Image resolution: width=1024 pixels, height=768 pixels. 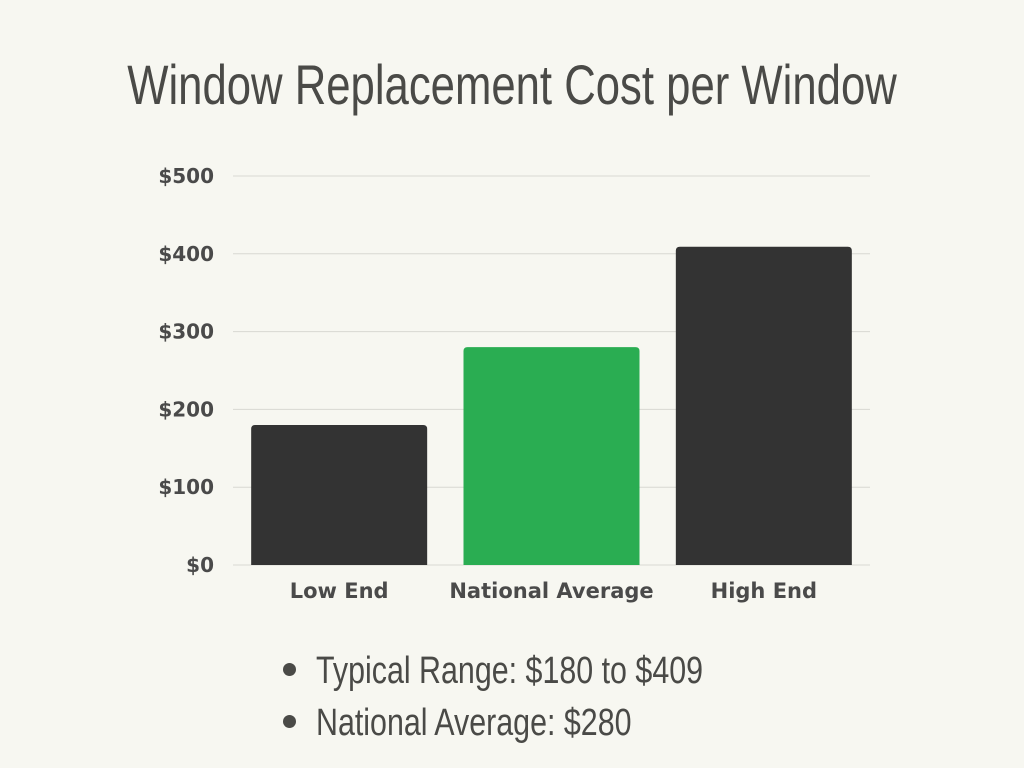 I want to click on y-axis-tick-labels: $0 $100 $200 $300 $400 $500, so click(x=186, y=370).